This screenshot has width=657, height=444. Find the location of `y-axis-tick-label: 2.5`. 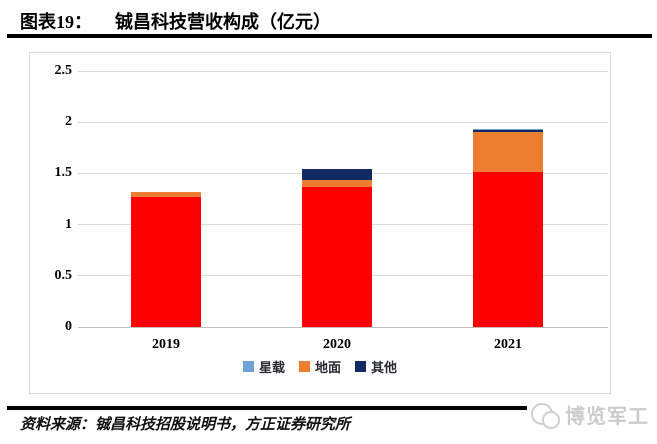

y-axis-tick-label: 2.5 is located at coordinates (63, 70).